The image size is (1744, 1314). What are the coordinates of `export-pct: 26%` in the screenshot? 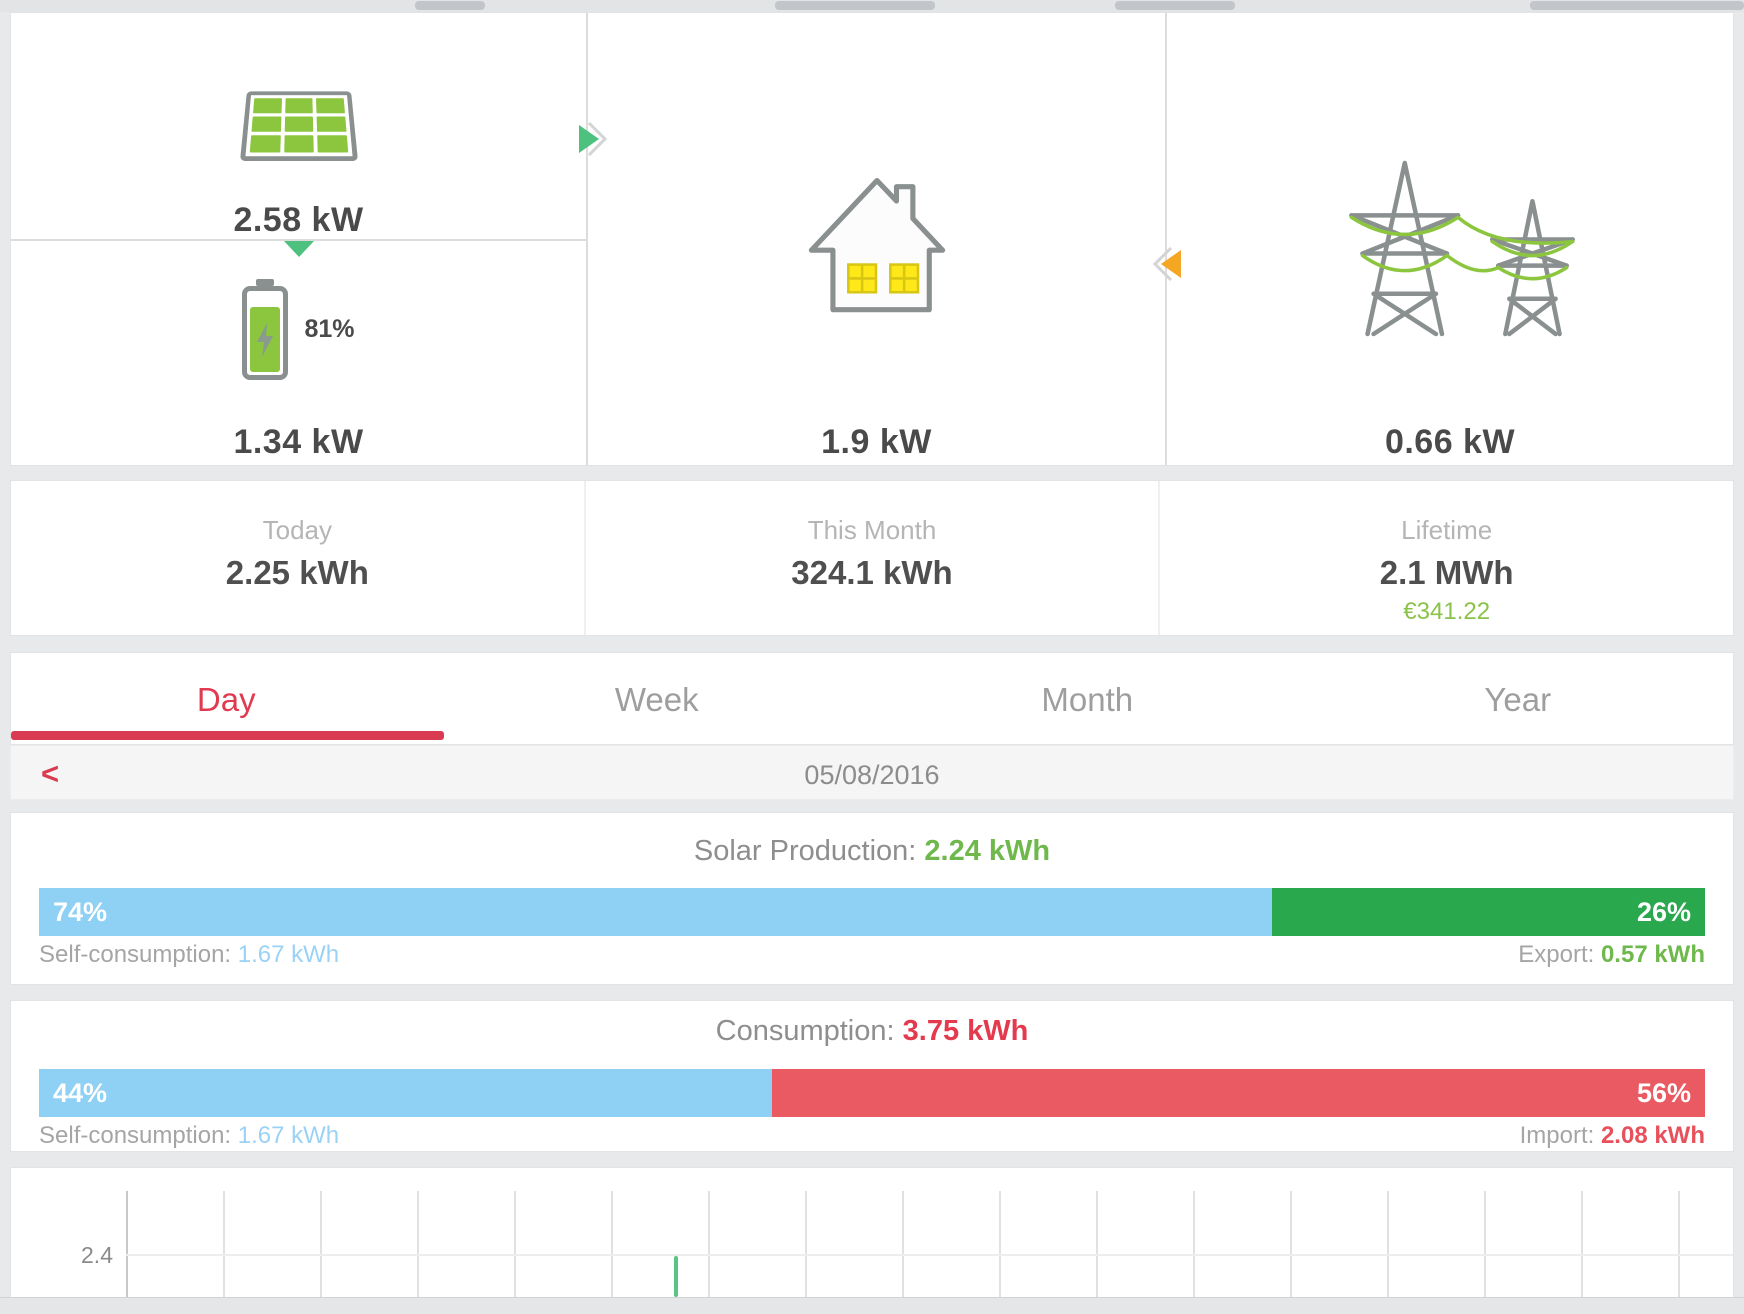 It's located at (1663, 911).